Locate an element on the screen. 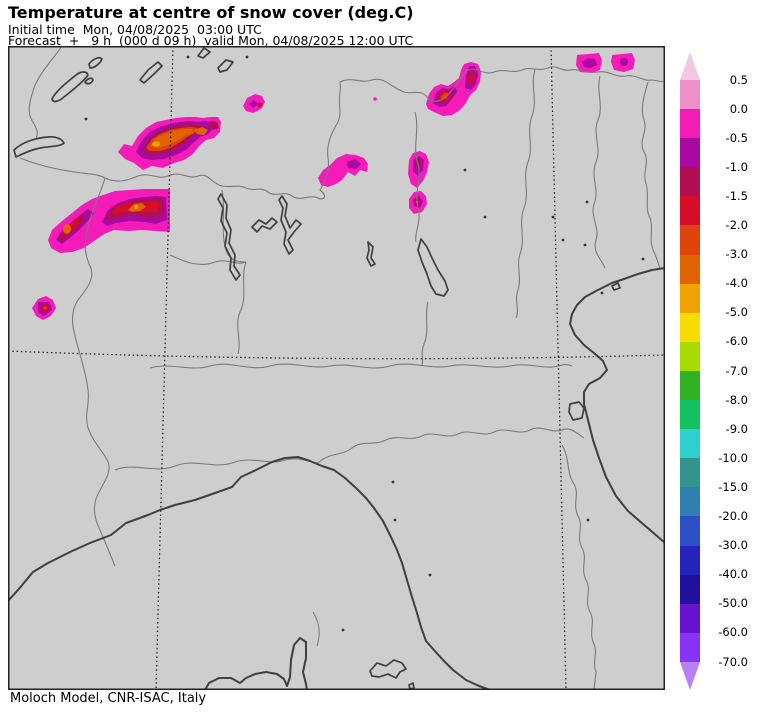 The width and height of the screenshot is (760, 713). colorbar-tick-label: -4.0 is located at coordinates (736, 283).